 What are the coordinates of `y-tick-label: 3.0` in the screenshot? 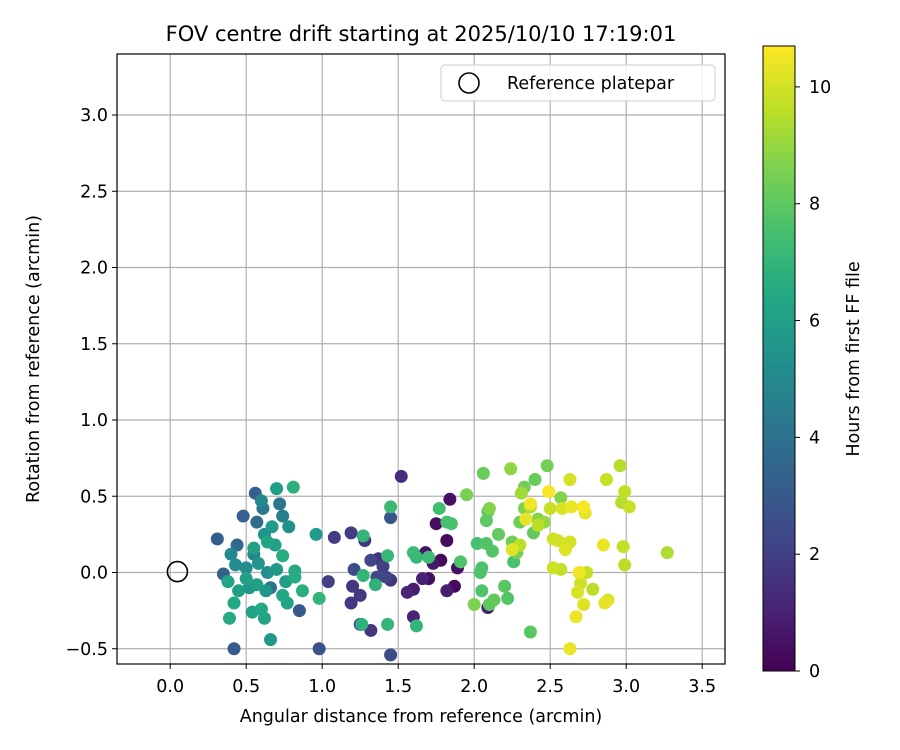 It's located at (94, 116).